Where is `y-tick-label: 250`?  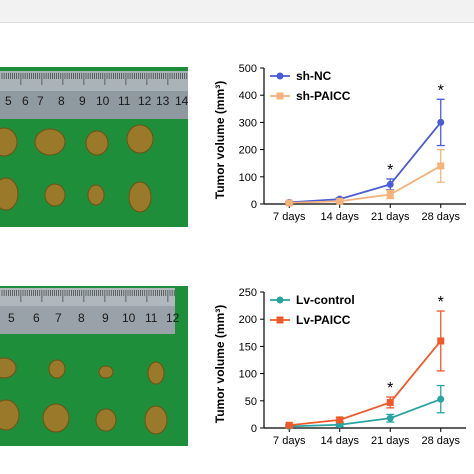 y-tick-label: 250 is located at coordinates (248, 293).